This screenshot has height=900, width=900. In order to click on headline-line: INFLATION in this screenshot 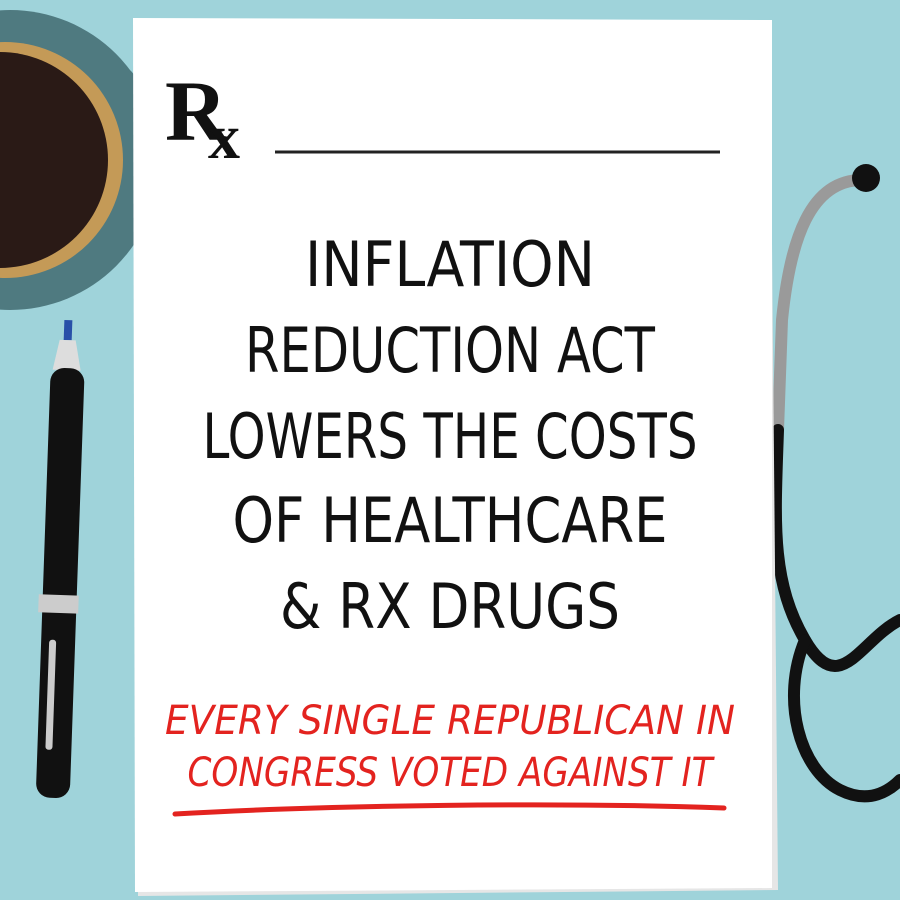, I will do `click(450, 264)`.